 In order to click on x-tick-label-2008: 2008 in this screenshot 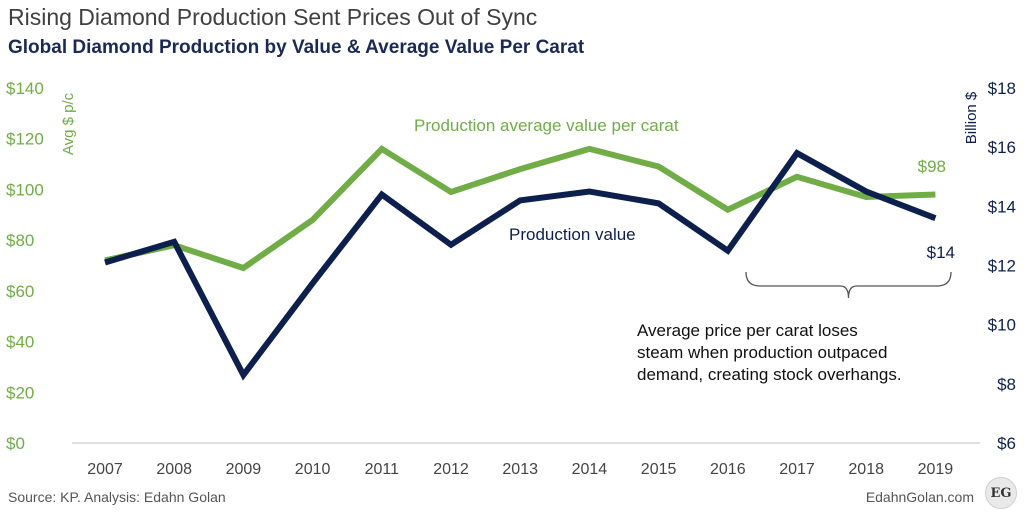, I will do `click(174, 469)`.